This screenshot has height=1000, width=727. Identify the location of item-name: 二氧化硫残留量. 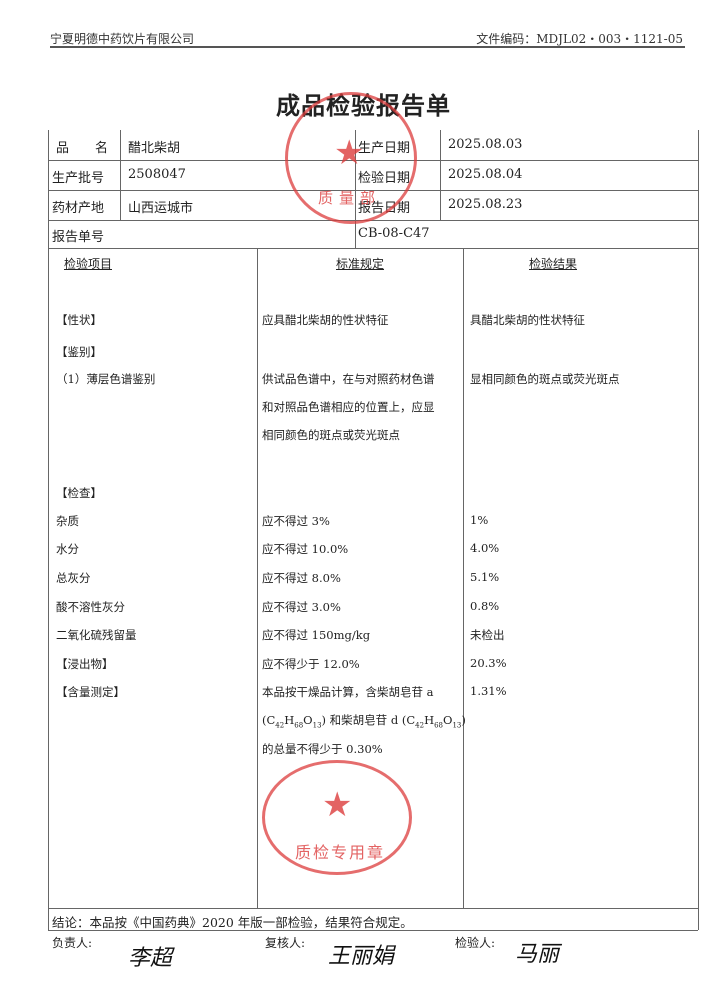
(96, 635).